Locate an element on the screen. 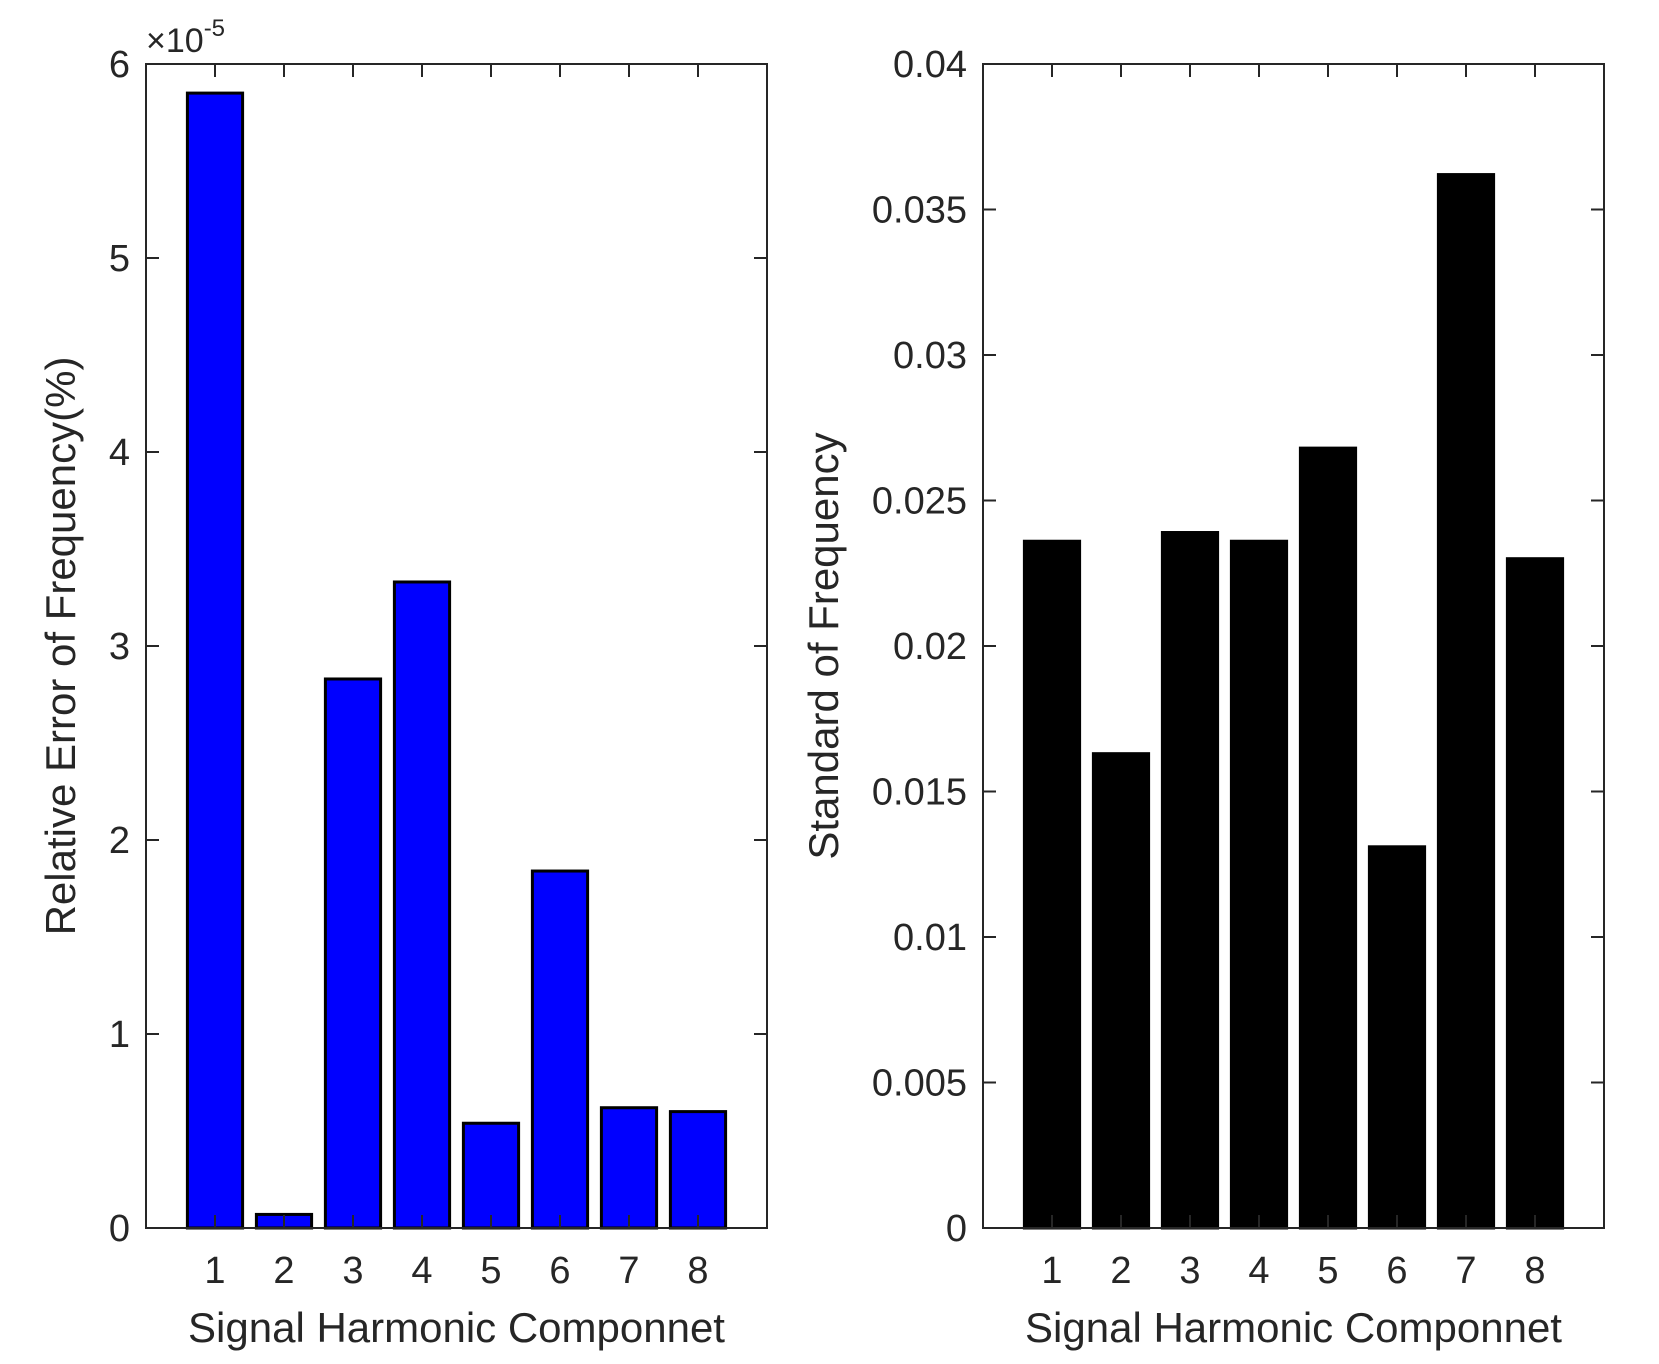 Image resolution: width=1659 pixels, height=1364 pixels. y-tick-label: 2 is located at coordinates (119, 841).